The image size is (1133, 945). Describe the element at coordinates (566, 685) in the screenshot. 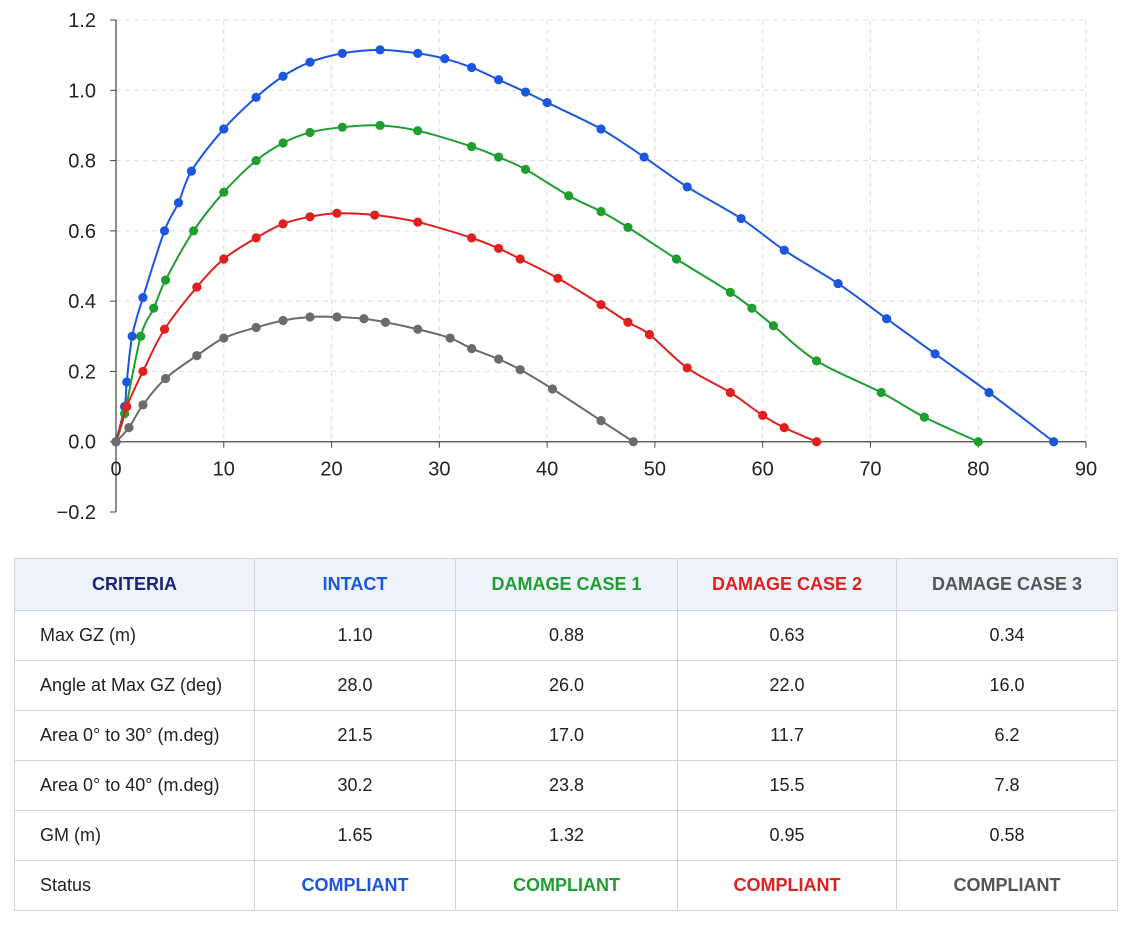

I see `value-cell: 26.0` at that location.